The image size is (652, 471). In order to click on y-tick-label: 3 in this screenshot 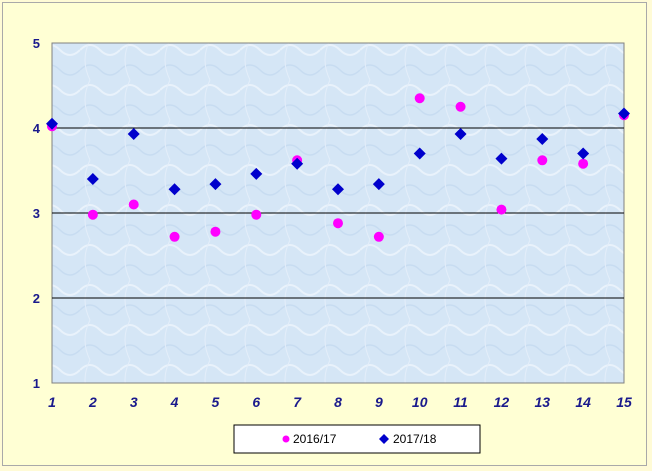, I will do `click(36, 213)`.